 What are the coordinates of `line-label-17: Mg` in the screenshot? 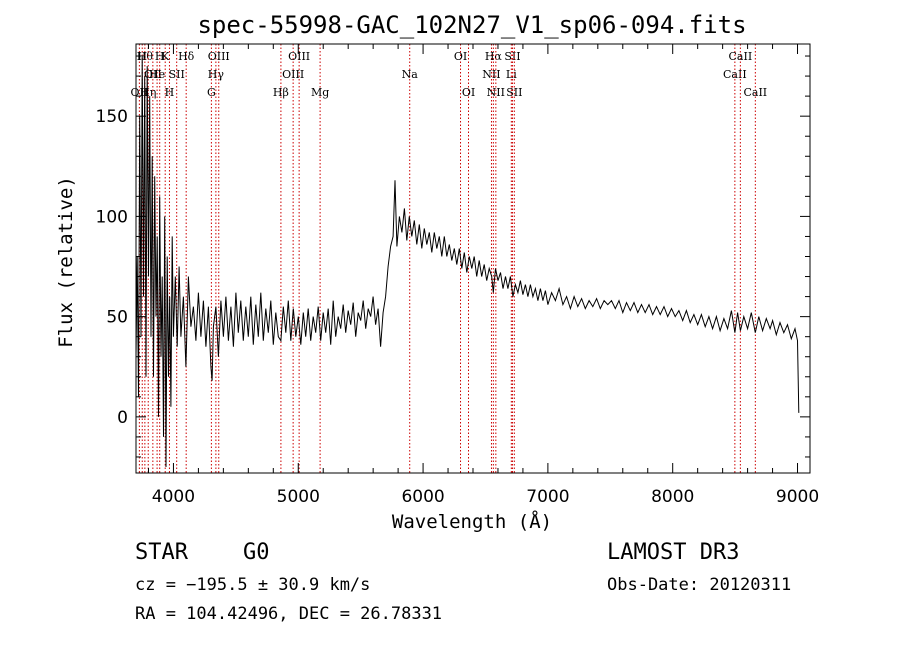 It's located at (320, 92).